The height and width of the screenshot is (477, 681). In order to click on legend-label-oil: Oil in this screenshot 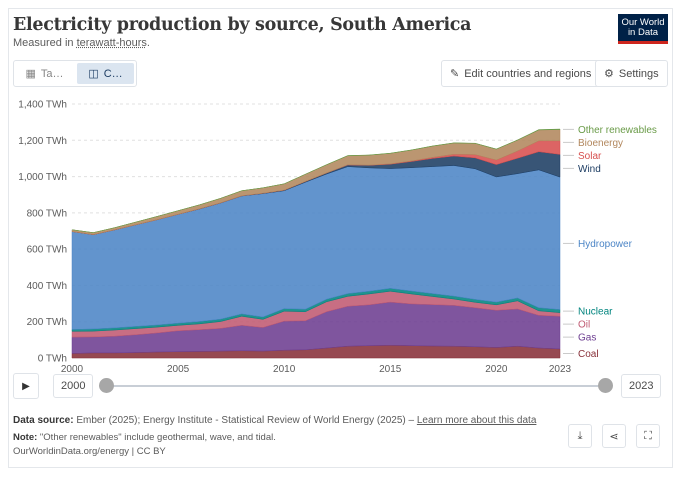, I will do `click(584, 325)`.